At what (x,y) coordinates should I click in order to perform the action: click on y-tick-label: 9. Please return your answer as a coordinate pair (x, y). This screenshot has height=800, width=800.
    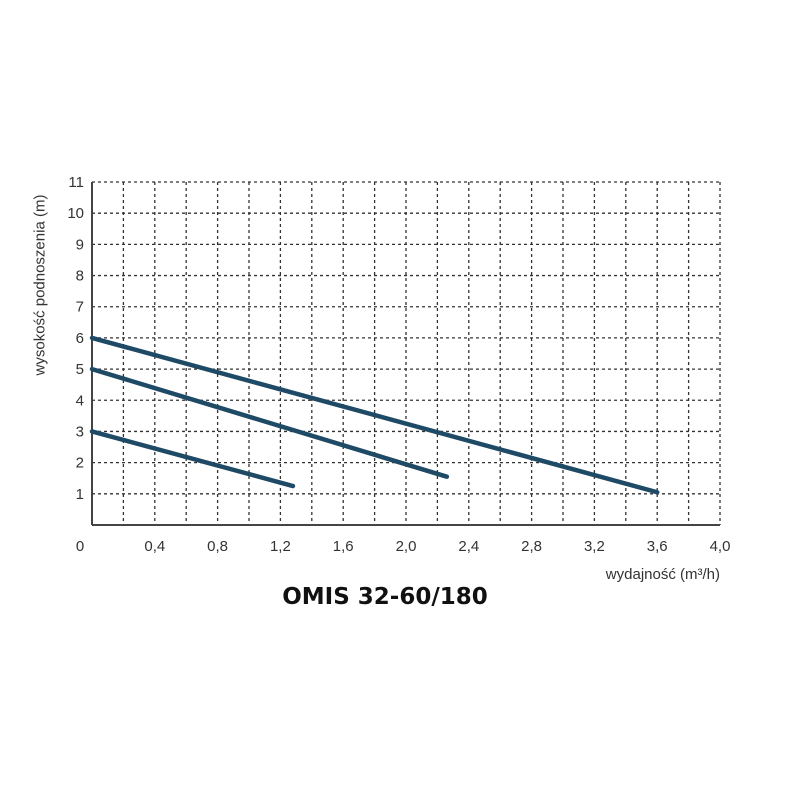
    Looking at the image, I should click on (80, 244).